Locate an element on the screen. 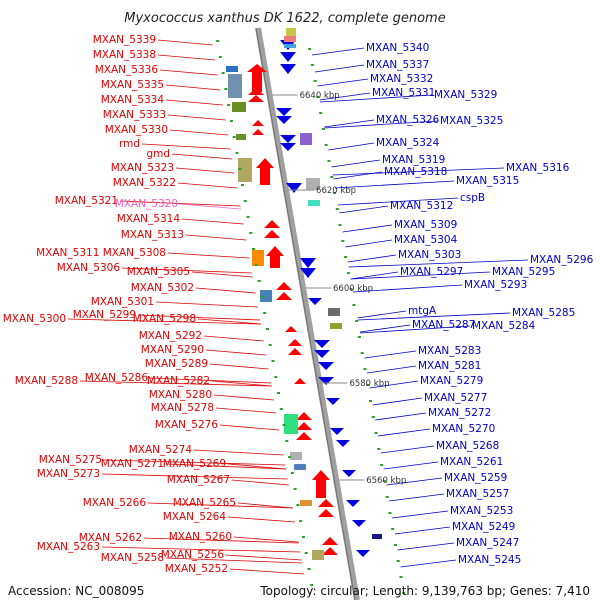 Image resolution: width=600 pixels, height=600 pixels. gene-label-left: MXAN_5266 is located at coordinates (115, 503).